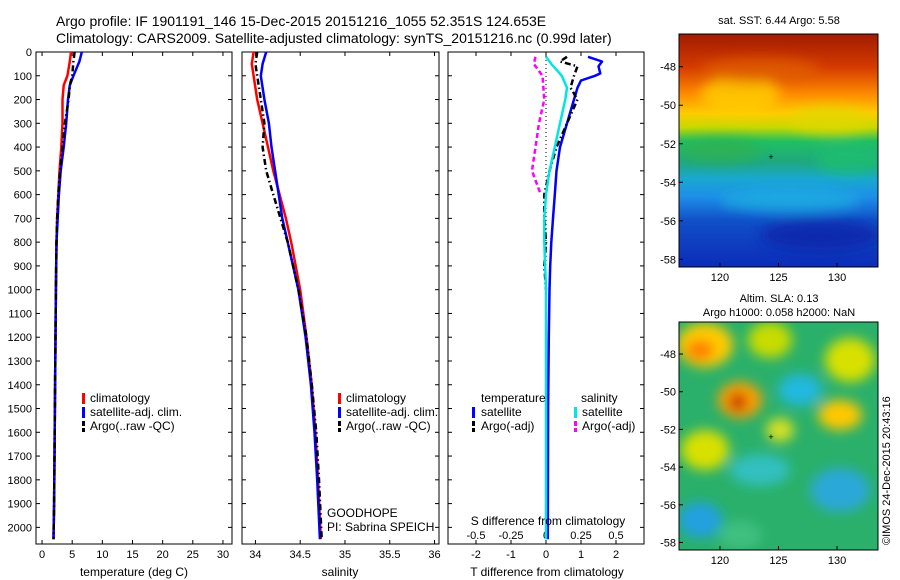  I want to click on legend-label-t-satellite: satellite, so click(501, 412).